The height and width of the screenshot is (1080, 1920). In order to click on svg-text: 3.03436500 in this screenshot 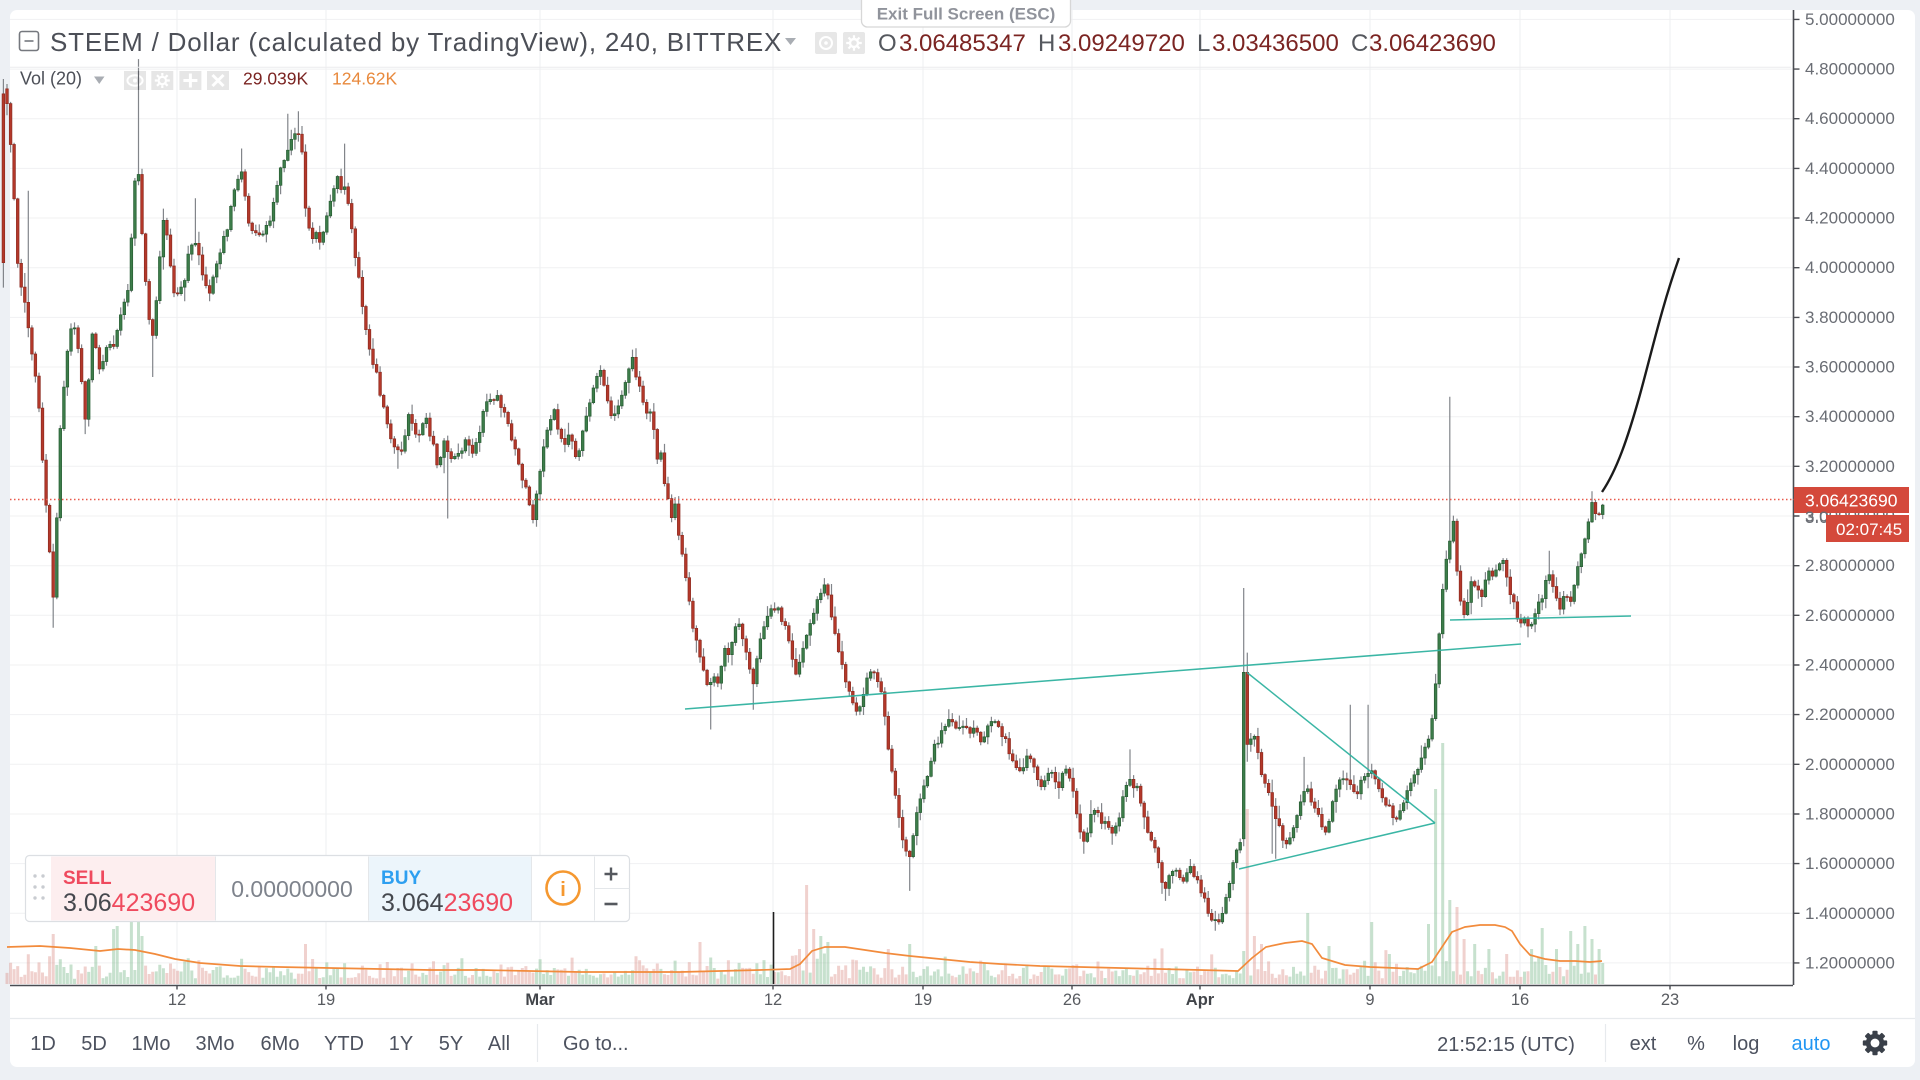, I will do `click(1275, 43)`.